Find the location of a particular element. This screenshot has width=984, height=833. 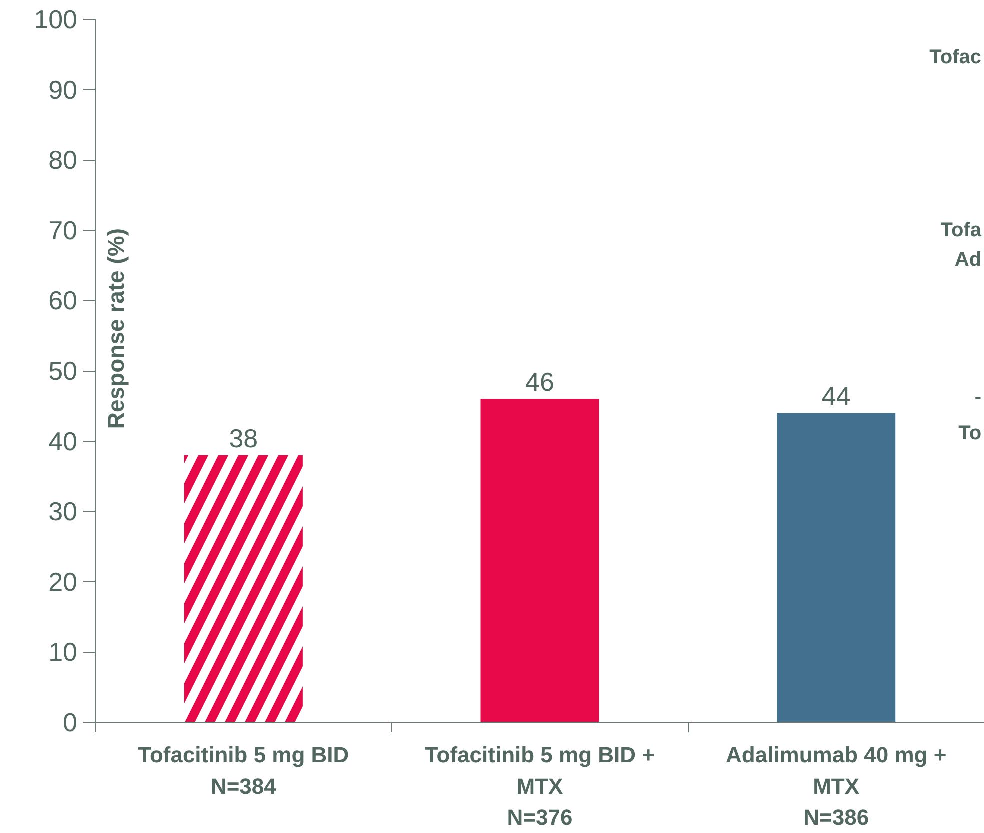

annotation: Tofac is located at coordinates (956, 57).